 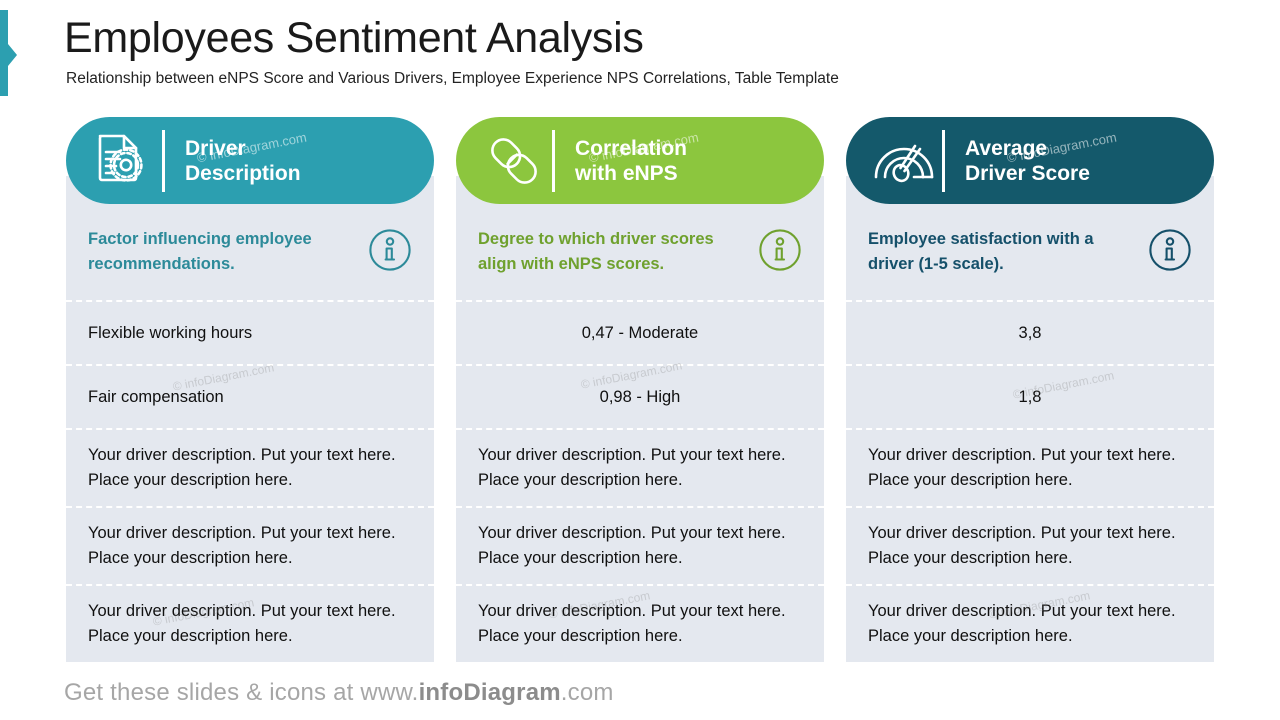 I want to click on gauge-icon, so click(x=904, y=161).